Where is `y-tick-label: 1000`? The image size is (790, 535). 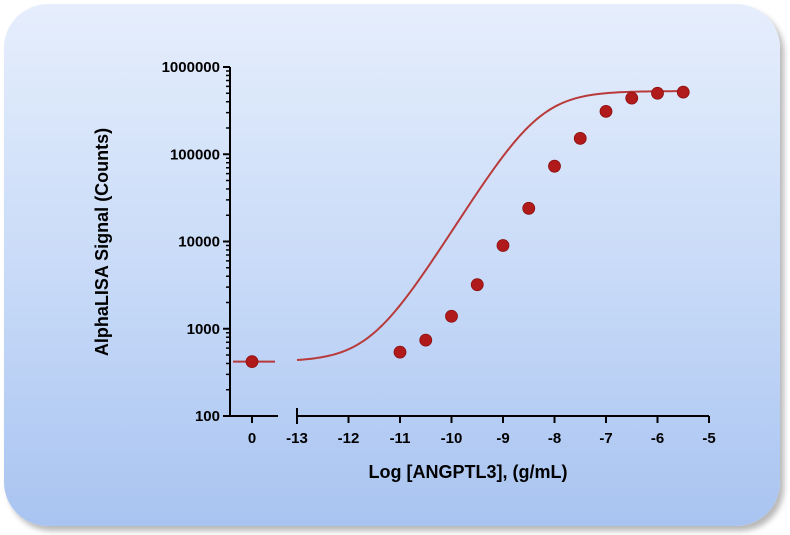 y-tick-label: 1000 is located at coordinates (203, 329).